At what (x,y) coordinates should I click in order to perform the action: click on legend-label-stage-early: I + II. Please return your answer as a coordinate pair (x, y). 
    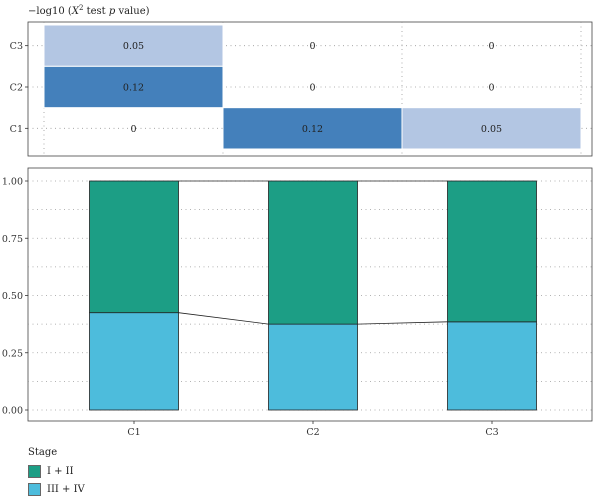
    Looking at the image, I should click on (60, 471).